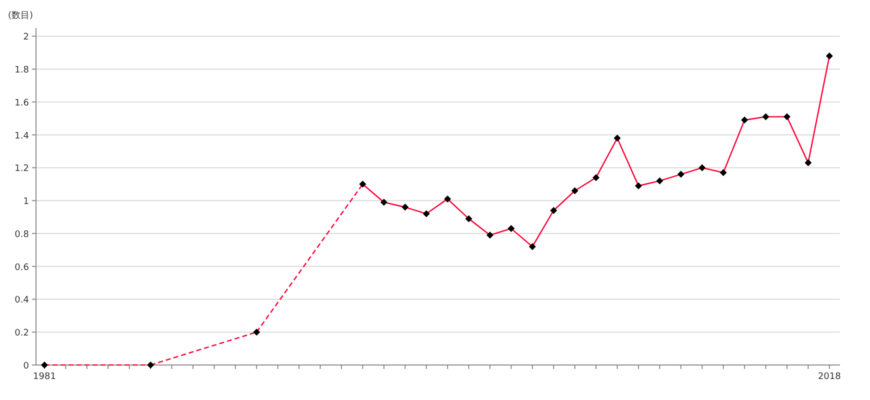  What do you see at coordinates (22, 71) in the screenshot?
I see `y-tick-label: 1.8` at bounding box center [22, 71].